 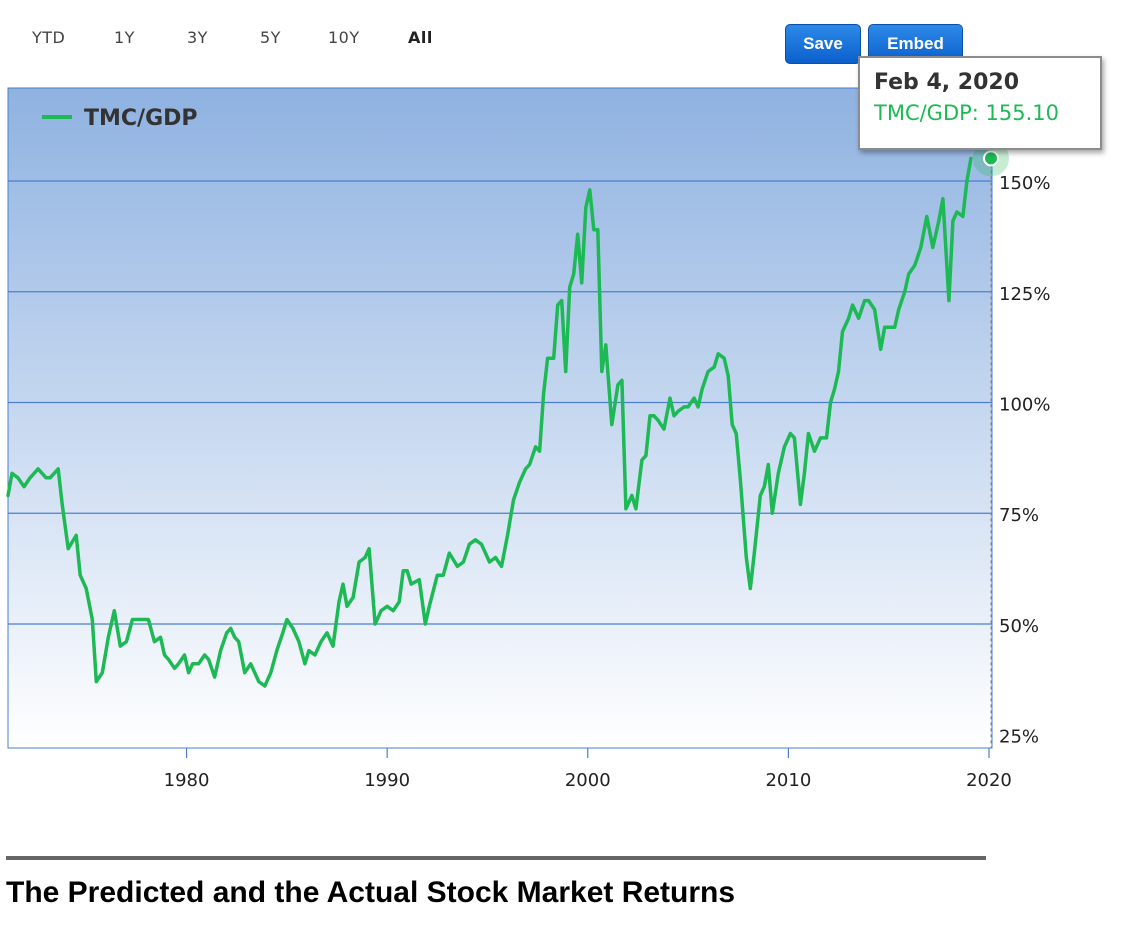 I want to click on range-button-1y: 1Y, so click(x=124, y=37).